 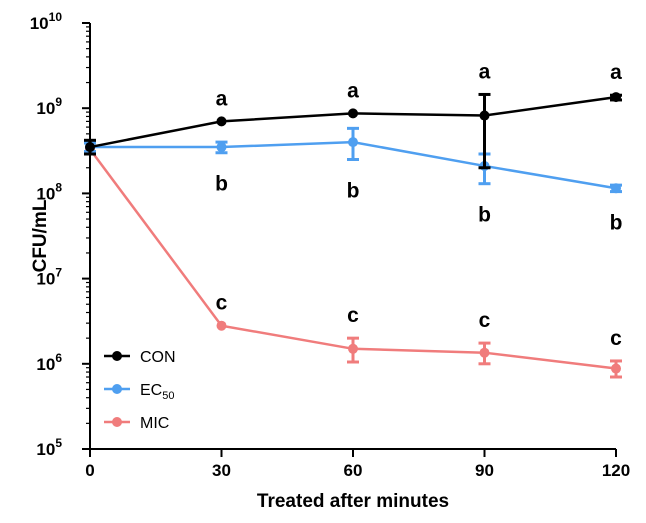 I want to click on series-con, so click(x=353, y=131).